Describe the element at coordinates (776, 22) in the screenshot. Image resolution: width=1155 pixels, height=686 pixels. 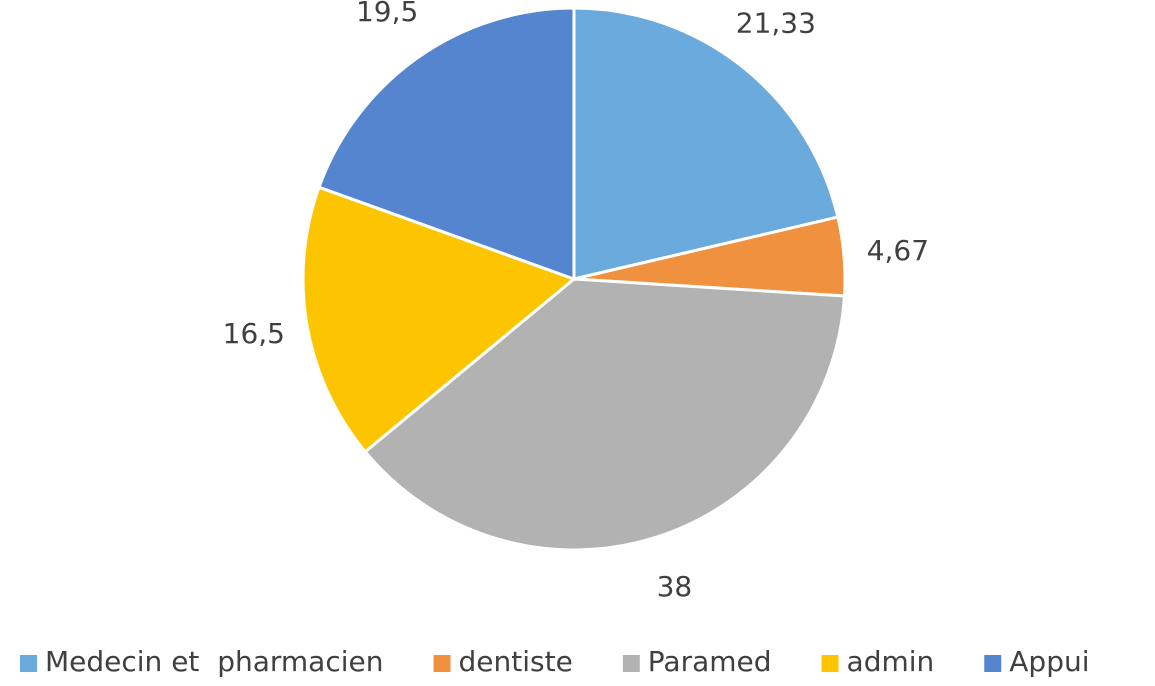
I see `data-label: 21,33` at that location.